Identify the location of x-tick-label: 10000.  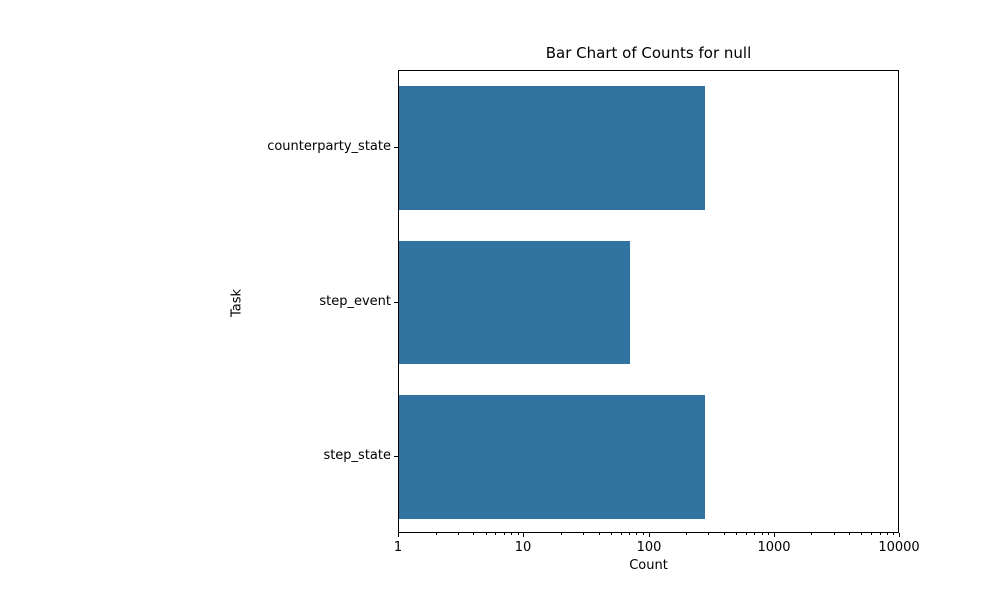
(899, 547).